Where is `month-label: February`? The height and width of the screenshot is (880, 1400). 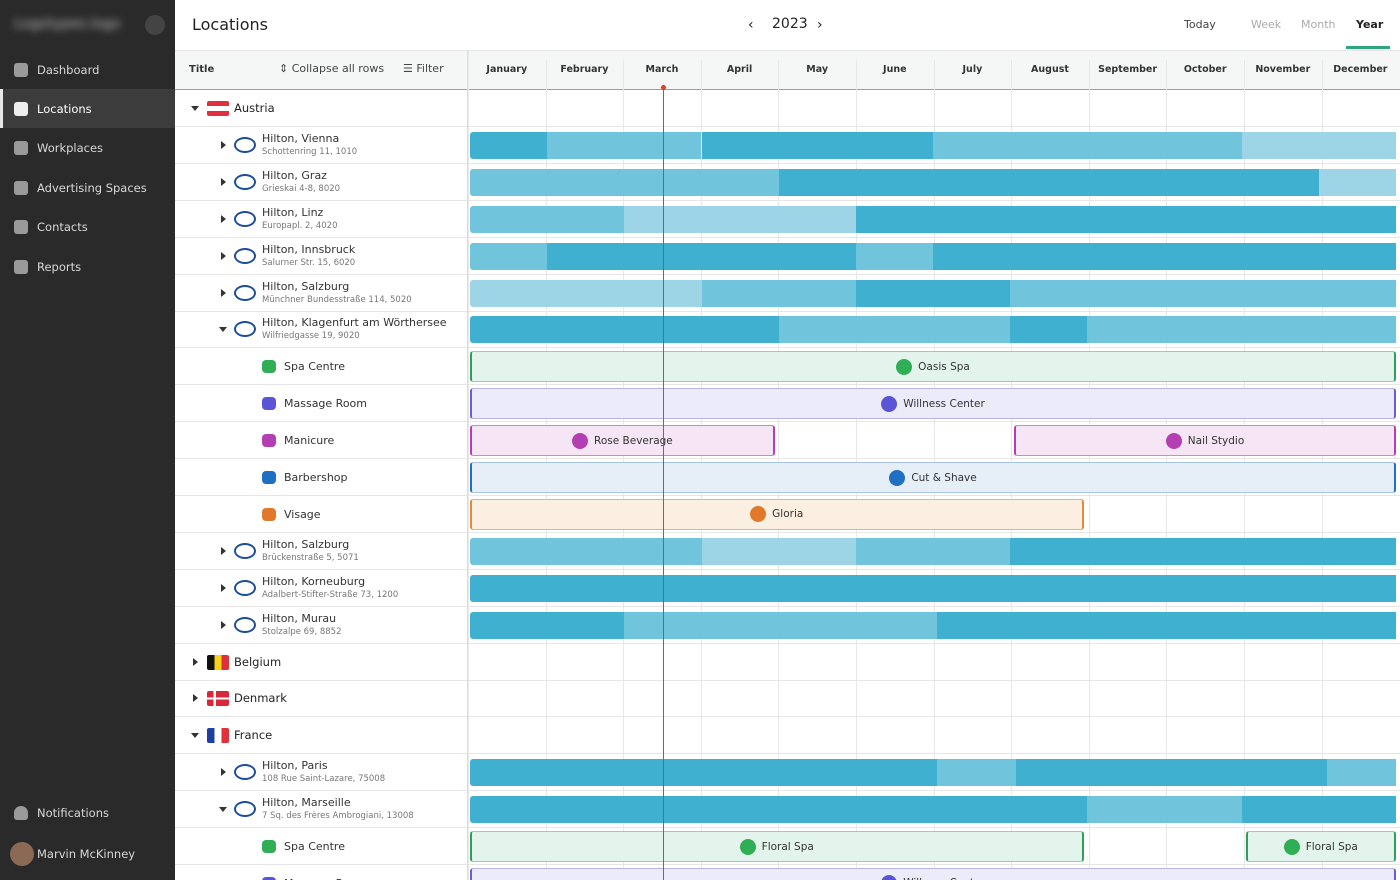
month-label: February is located at coordinates (584, 69).